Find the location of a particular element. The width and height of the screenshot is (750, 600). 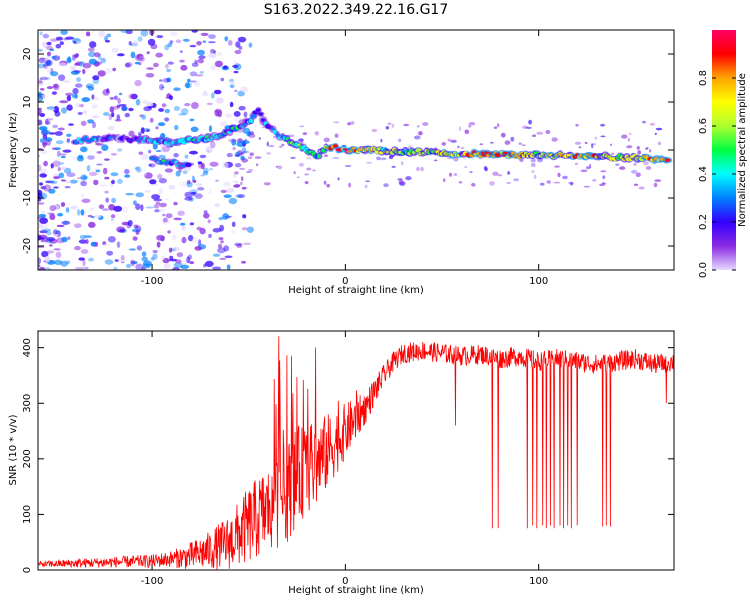

y-tick-label: 20 is located at coordinates (27, 54).